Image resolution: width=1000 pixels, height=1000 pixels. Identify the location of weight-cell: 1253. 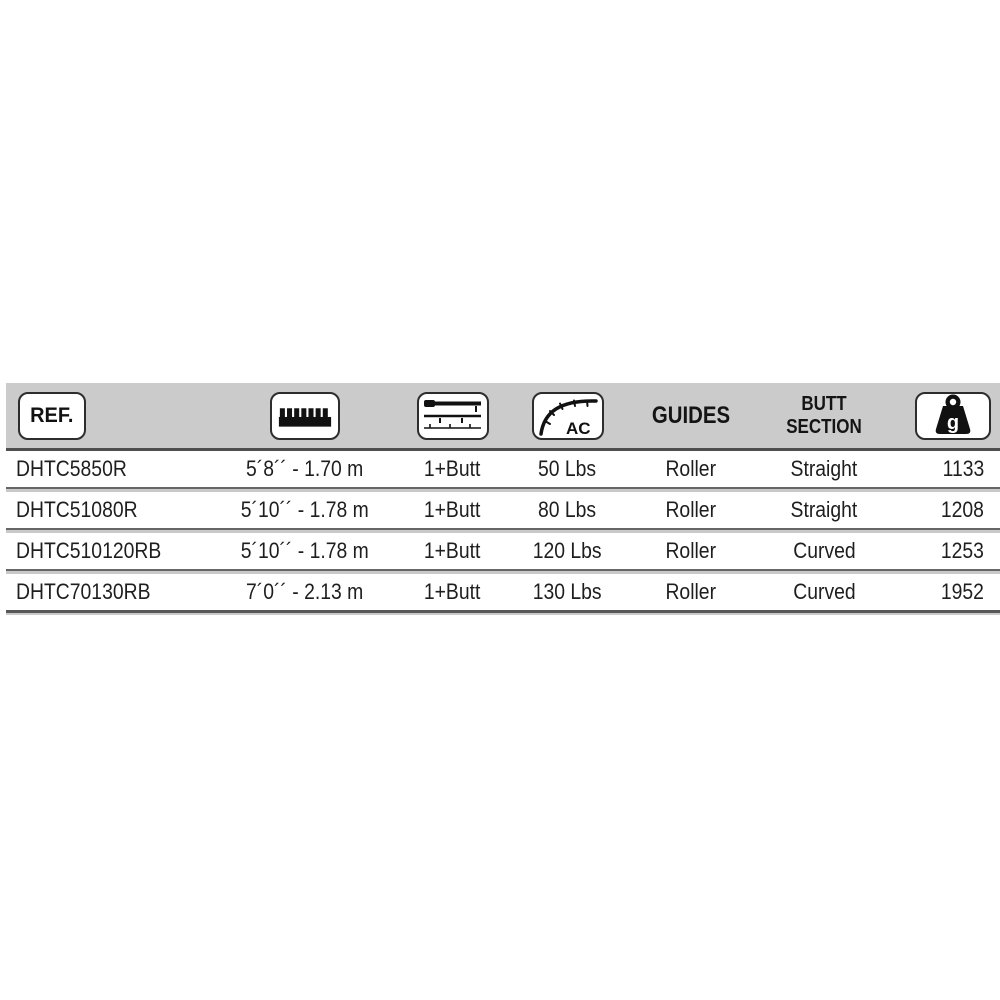
(962, 550).